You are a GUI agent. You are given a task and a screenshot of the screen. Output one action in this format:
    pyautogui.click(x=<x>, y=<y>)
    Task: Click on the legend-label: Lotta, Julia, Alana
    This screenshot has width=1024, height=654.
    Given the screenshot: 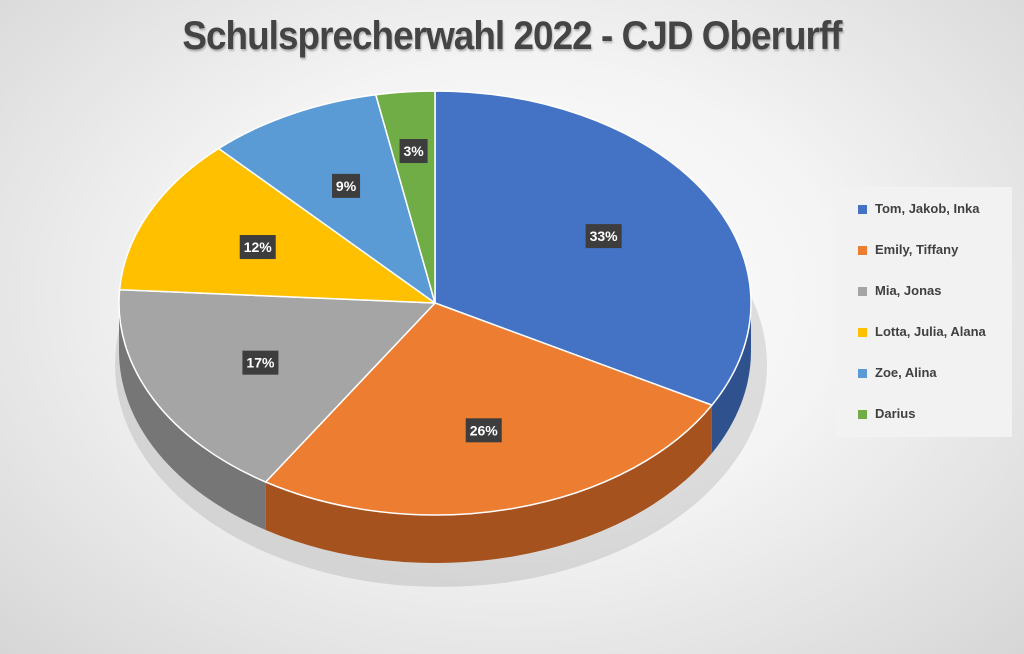 What is the action you would take?
    pyautogui.click(x=930, y=331)
    